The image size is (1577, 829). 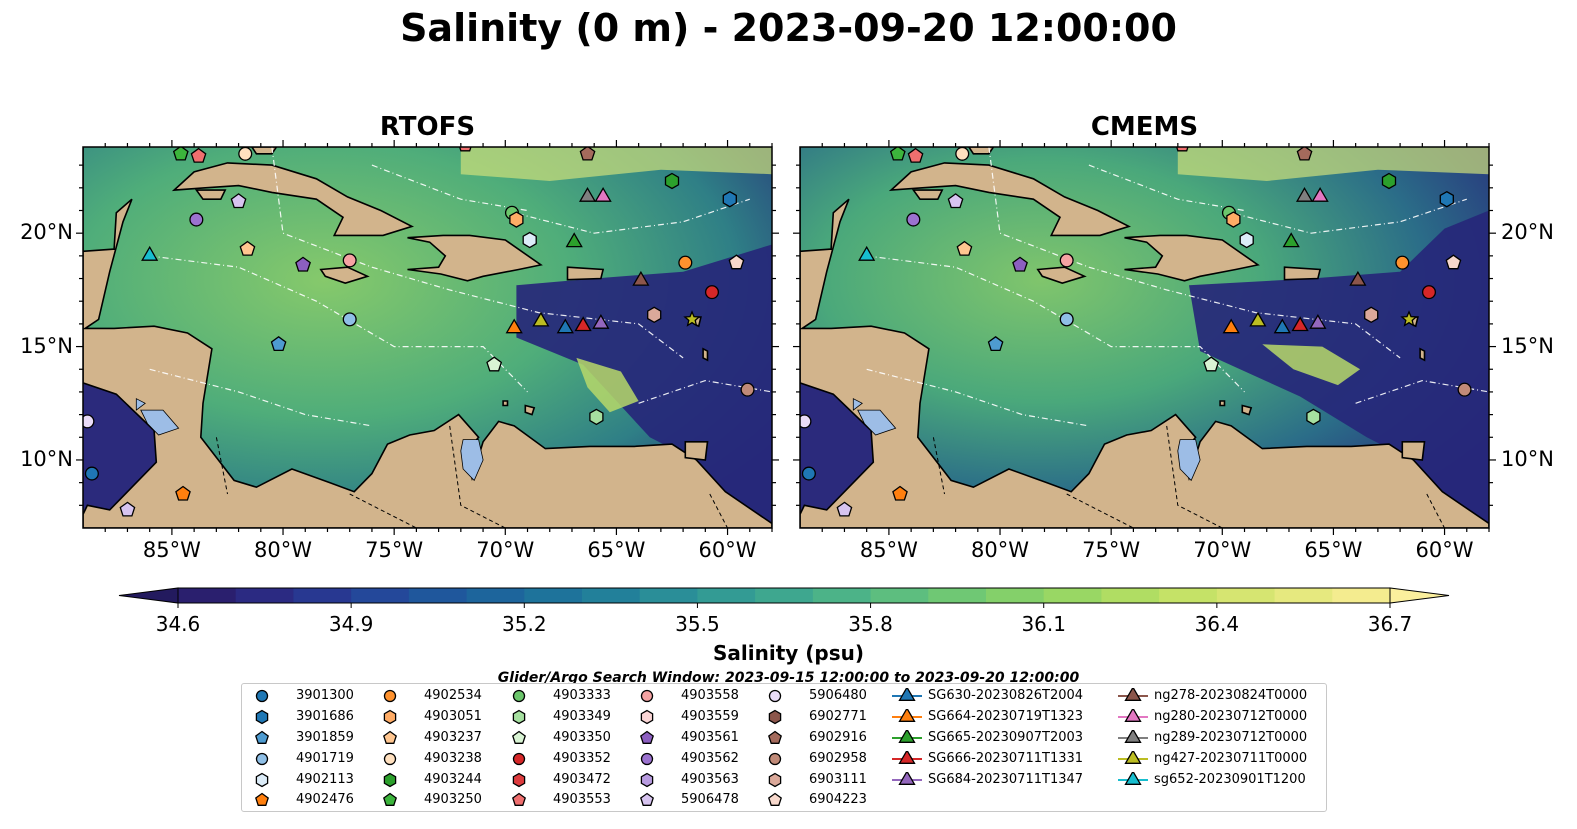 I want to click on colorbar-tick-label: 36.4, so click(x=1217, y=624).